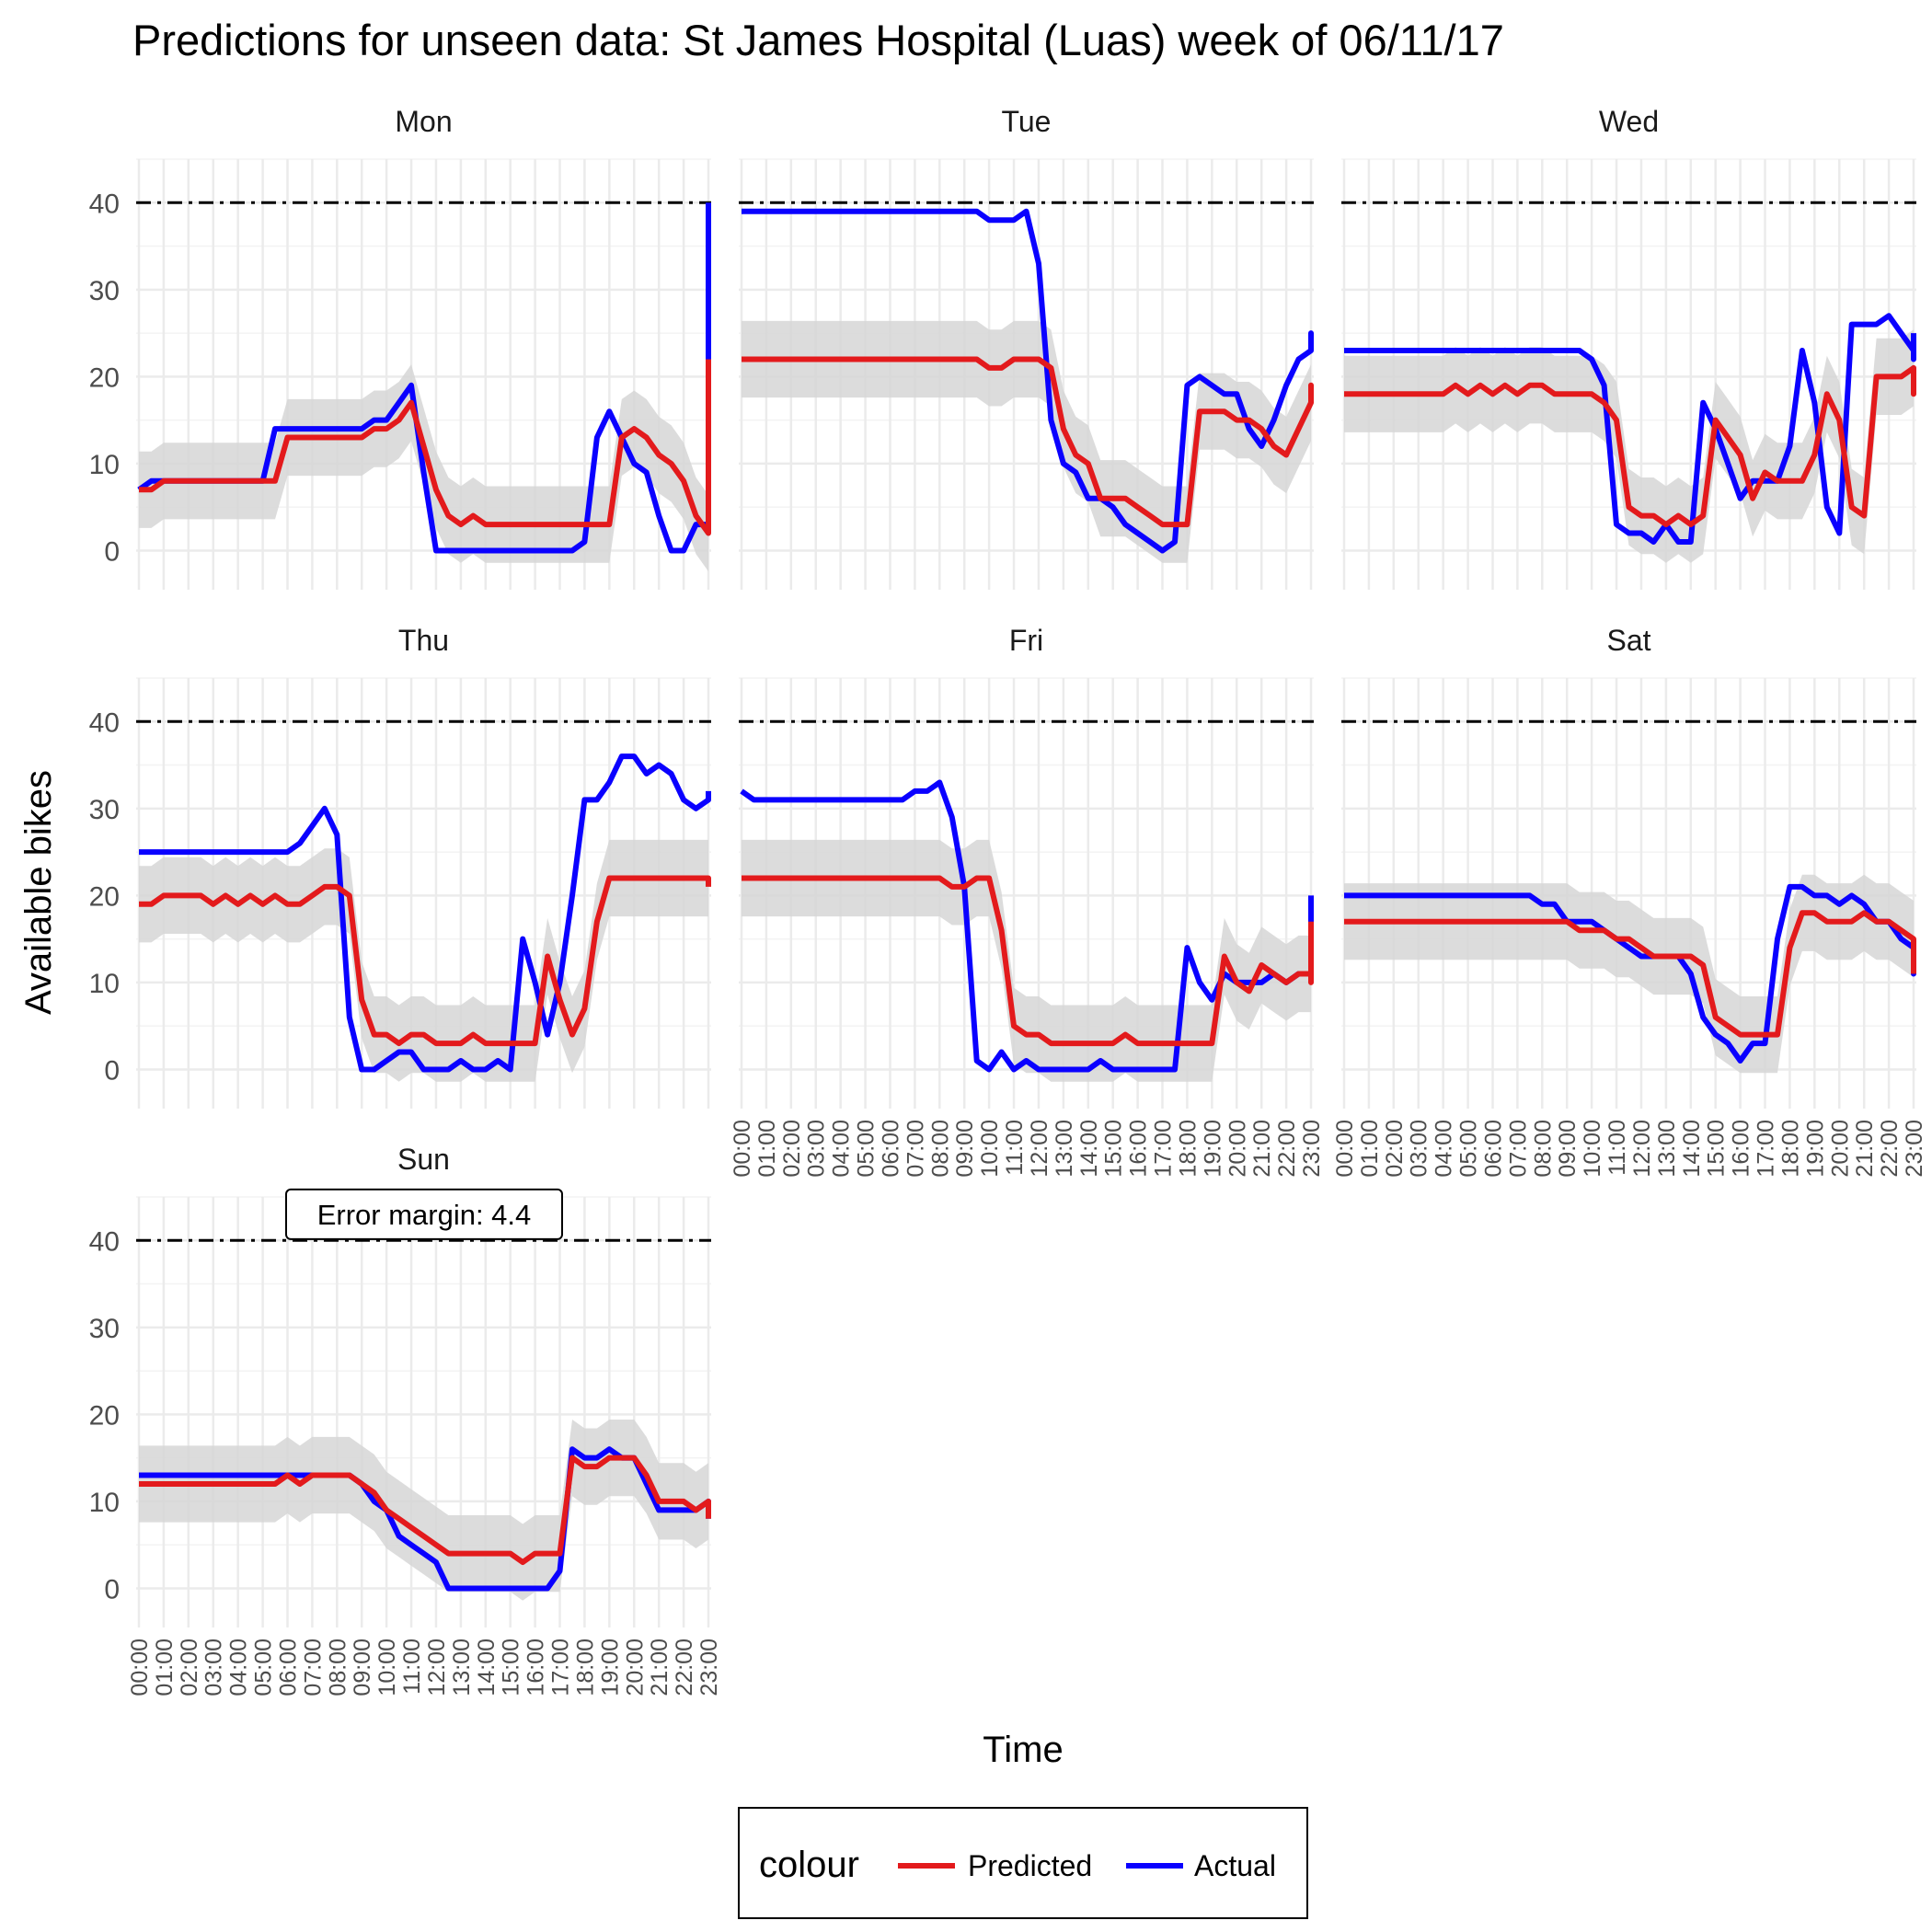 This screenshot has height=1932, width=1932. Describe the element at coordinates (1629, 121) in the screenshot. I see `panel-title-wed: Wed` at that location.